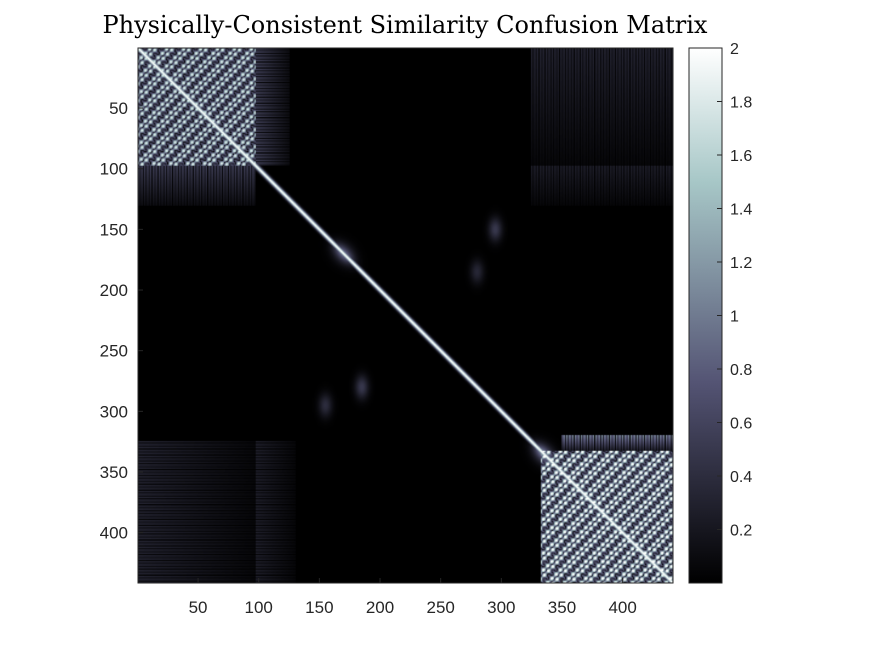  What do you see at coordinates (734, 290) in the screenshot?
I see `colorbar-ticks: 0.2 0.4 0.6 0.8 1 1.2 1.4 1.6 1.8 2` at bounding box center [734, 290].